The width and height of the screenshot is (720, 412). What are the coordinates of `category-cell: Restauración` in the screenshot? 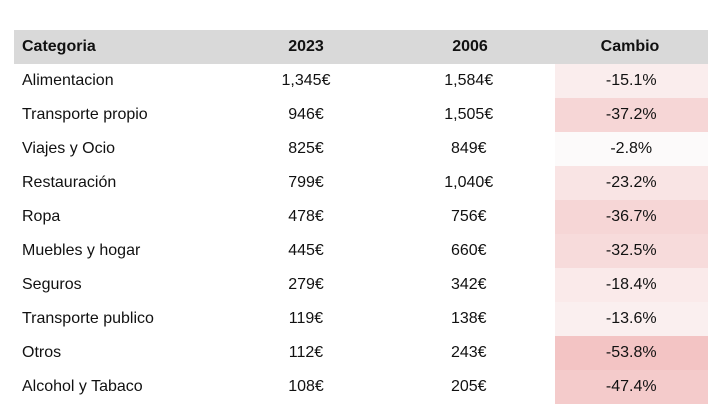 It's located at (69, 182).